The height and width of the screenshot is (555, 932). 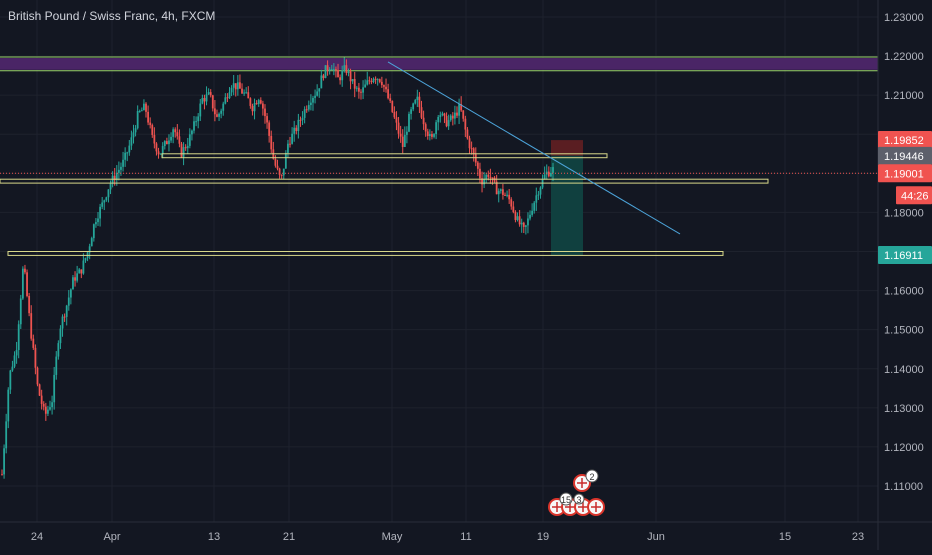 I want to click on event-count-label: 3, so click(x=578, y=500).